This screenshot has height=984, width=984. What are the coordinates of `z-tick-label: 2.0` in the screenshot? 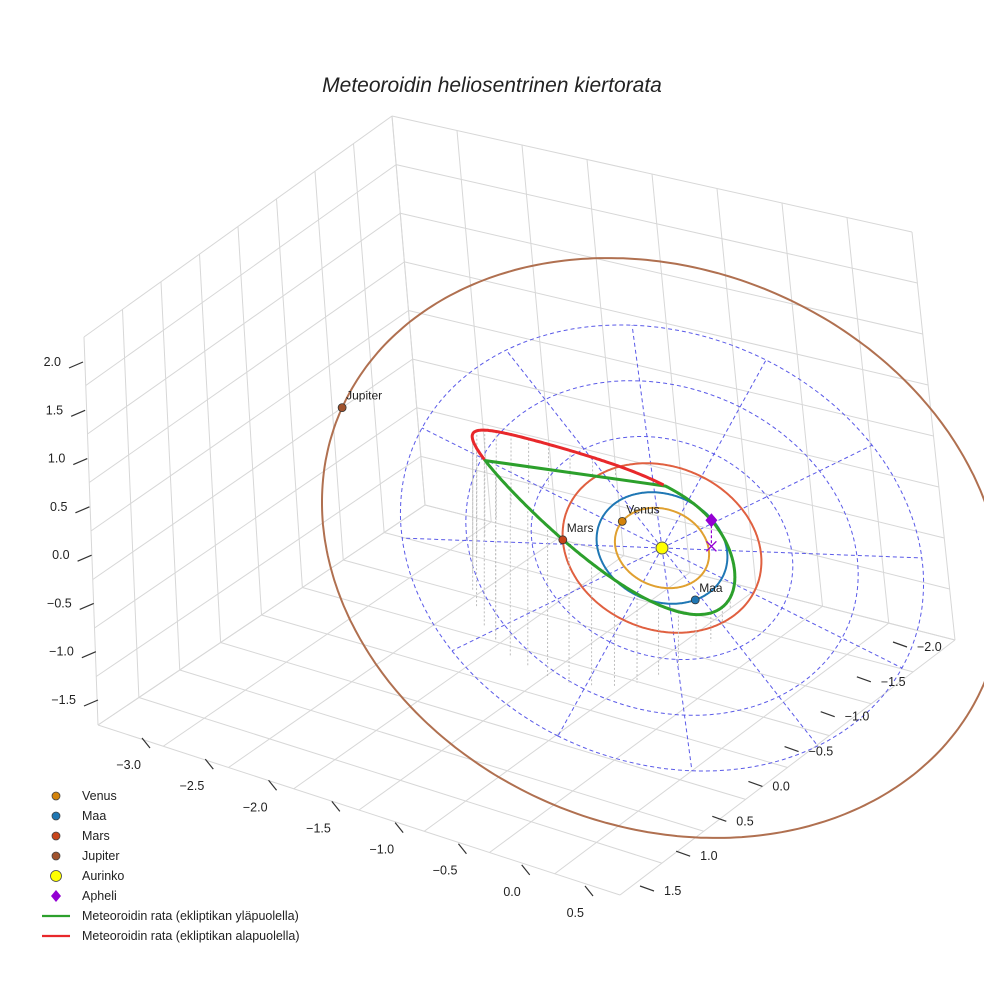 It's located at (52, 362).